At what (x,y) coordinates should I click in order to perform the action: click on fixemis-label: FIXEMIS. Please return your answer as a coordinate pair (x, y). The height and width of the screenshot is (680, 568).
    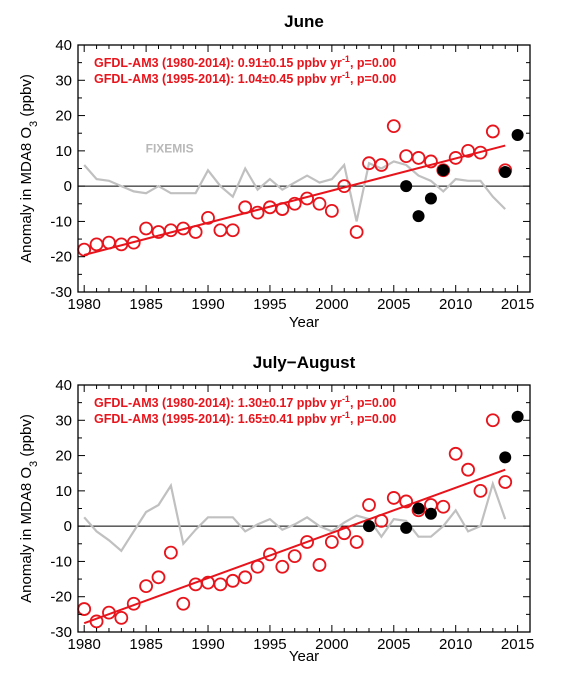
    Looking at the image, I should click on (170, 149).